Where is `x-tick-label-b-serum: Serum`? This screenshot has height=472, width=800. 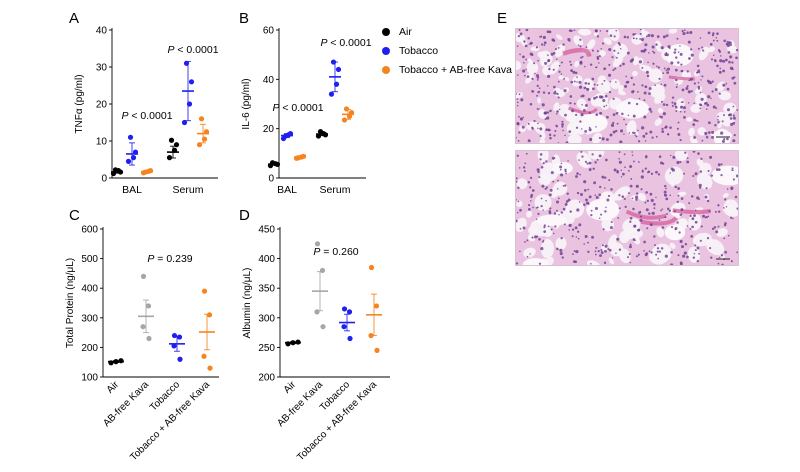 x-tick-label-b-serum: Serum is located at coordinates (335, 190).